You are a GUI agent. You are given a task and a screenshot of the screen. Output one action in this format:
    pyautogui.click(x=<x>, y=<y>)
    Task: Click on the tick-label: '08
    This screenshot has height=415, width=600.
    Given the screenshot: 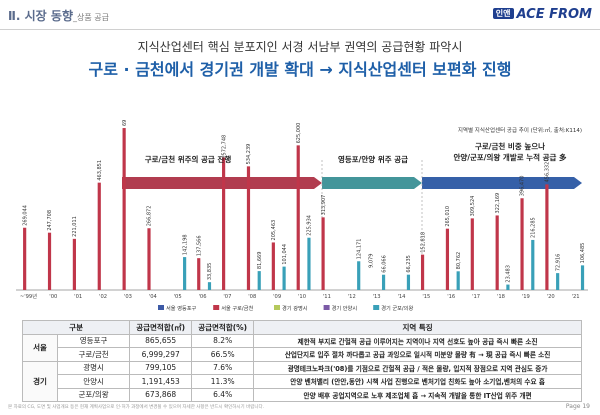 What is the action you would take?
    pyautogui.click(x=252, y=297)
    